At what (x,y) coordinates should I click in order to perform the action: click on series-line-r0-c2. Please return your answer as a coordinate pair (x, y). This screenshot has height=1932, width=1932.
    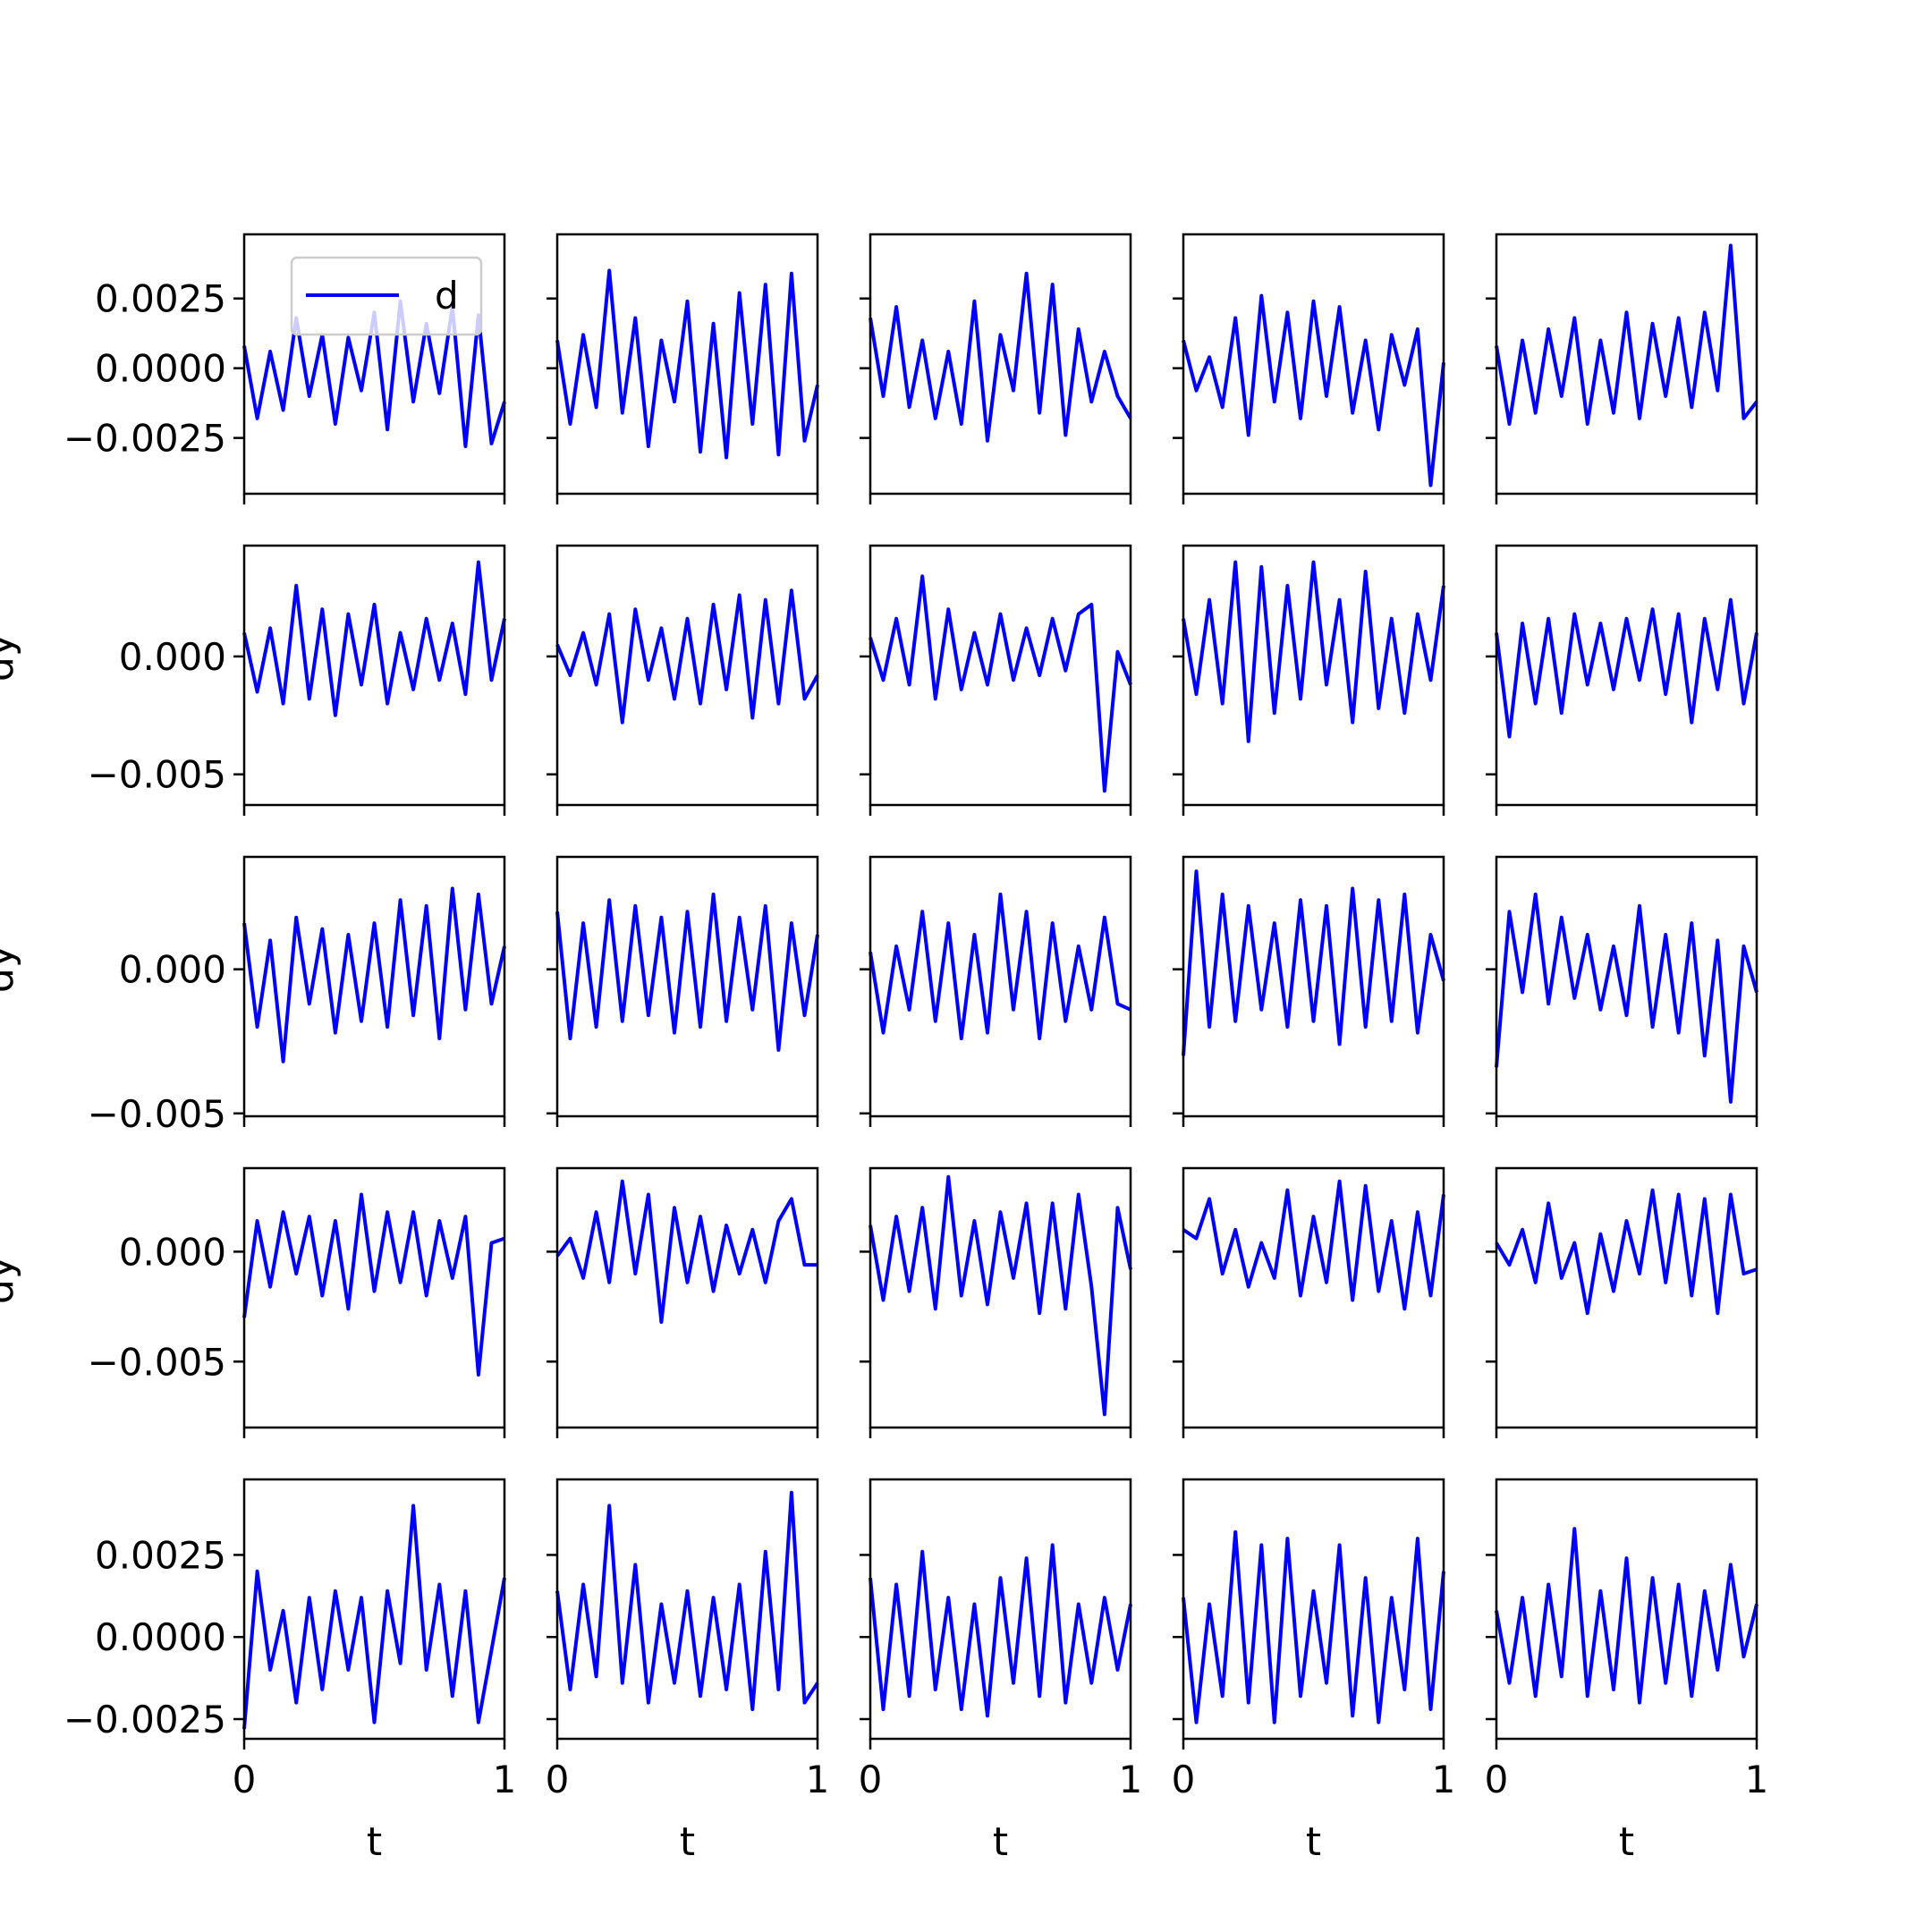
    Looking at the image, I should click on (1000, 357).